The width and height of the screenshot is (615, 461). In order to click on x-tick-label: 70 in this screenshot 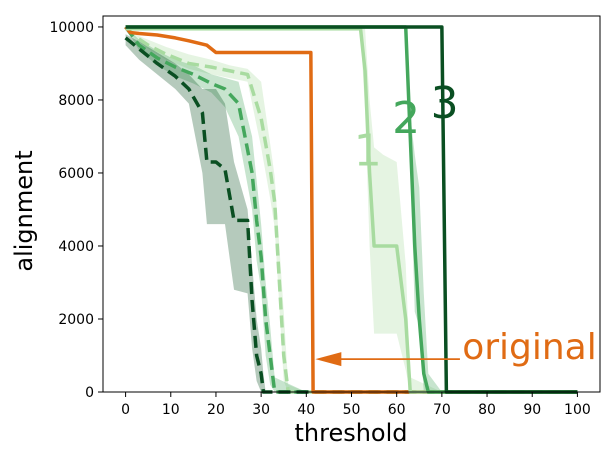, I will do `click(442, 410)`.